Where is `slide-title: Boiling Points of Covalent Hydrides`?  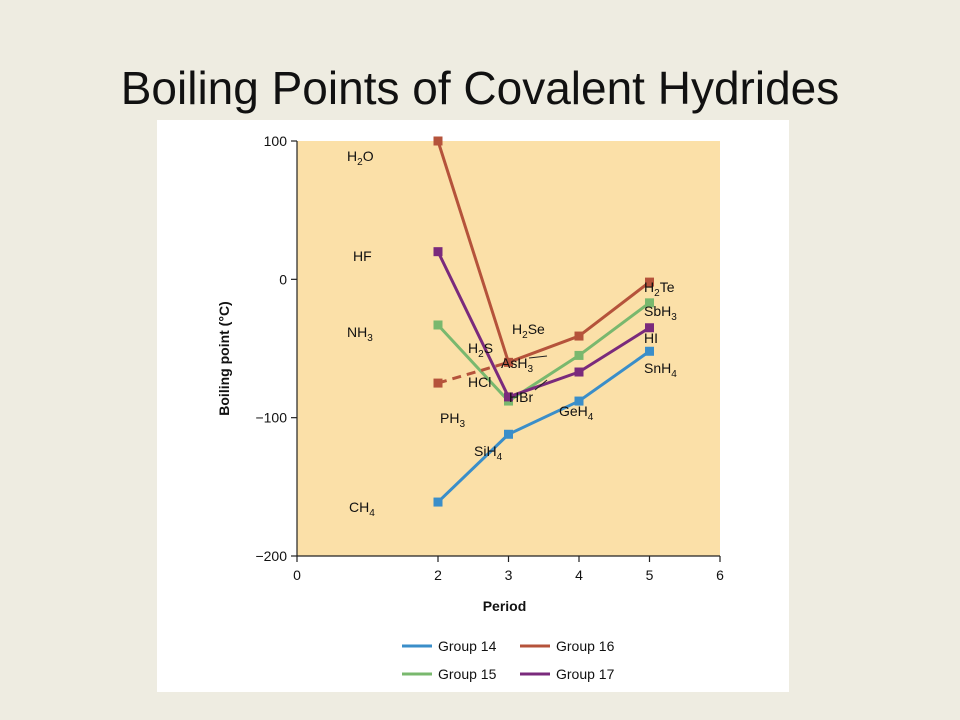
slide-title: Boiling Points of Covalent Hydrides is located at coordinates (480, 88).